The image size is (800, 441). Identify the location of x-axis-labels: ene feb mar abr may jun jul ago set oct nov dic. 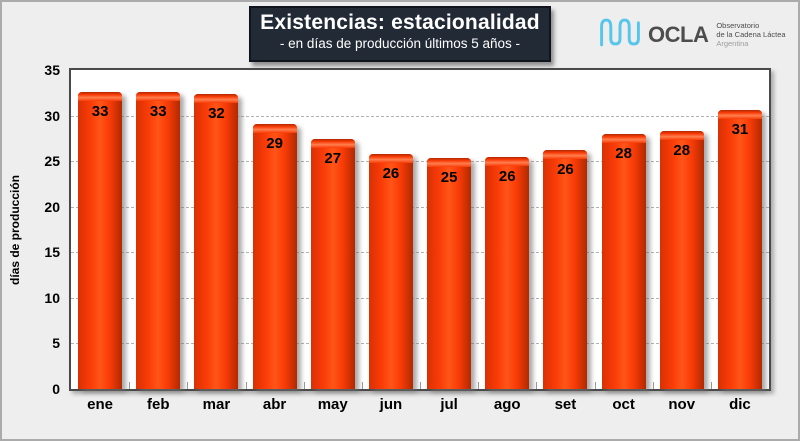
(420, 406).